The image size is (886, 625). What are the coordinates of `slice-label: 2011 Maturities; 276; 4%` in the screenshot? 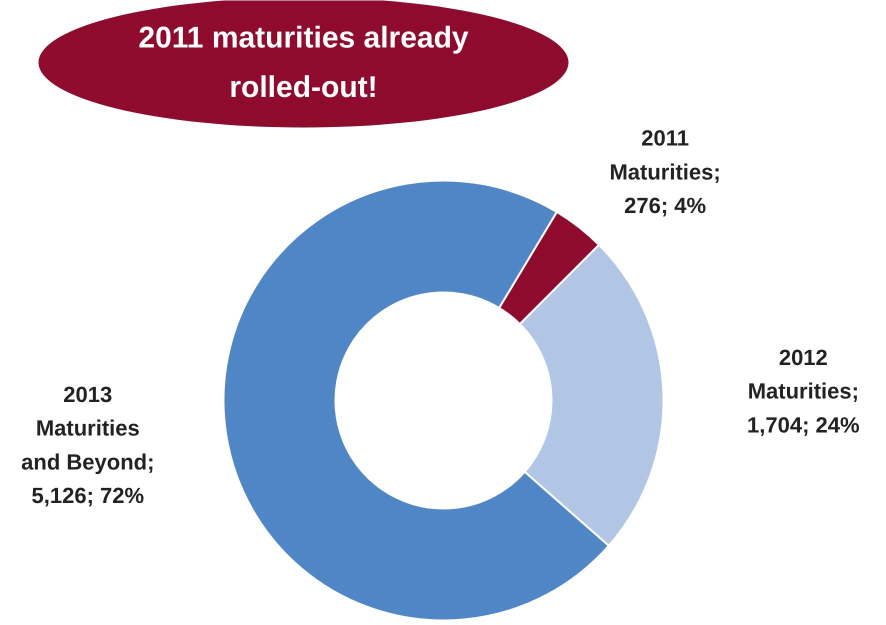 It's located at (665, 172).